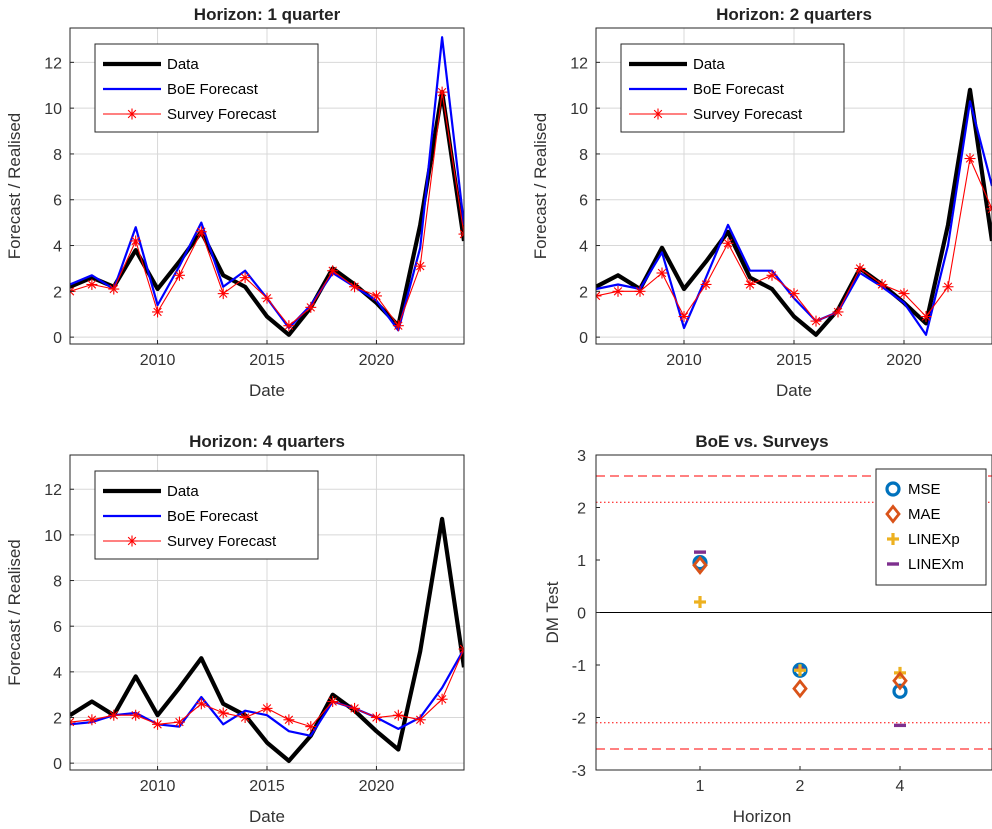 Image resolution: width=992 pixels, height=829 pixels. I want to click on y-tick-label: 0, so click(57, 764).